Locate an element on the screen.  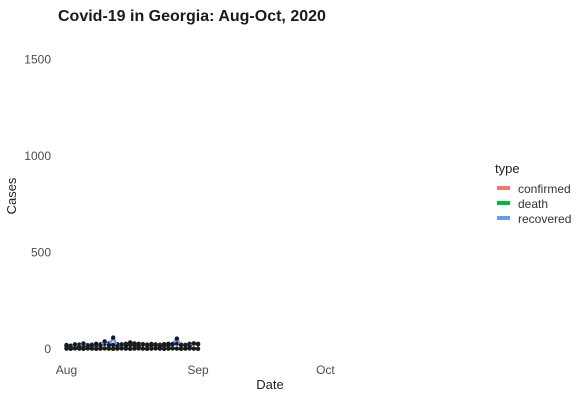
legend-label: confirmed is located at coordinates (544, 189).